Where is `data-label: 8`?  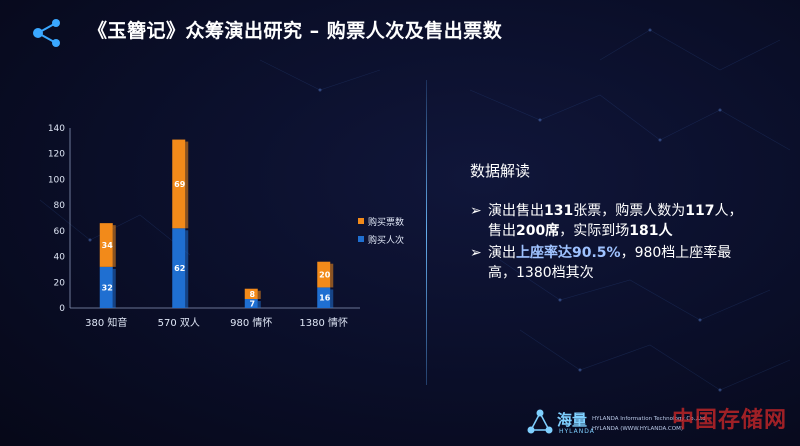 data-label: 8 is located at coordinates (252, 294).